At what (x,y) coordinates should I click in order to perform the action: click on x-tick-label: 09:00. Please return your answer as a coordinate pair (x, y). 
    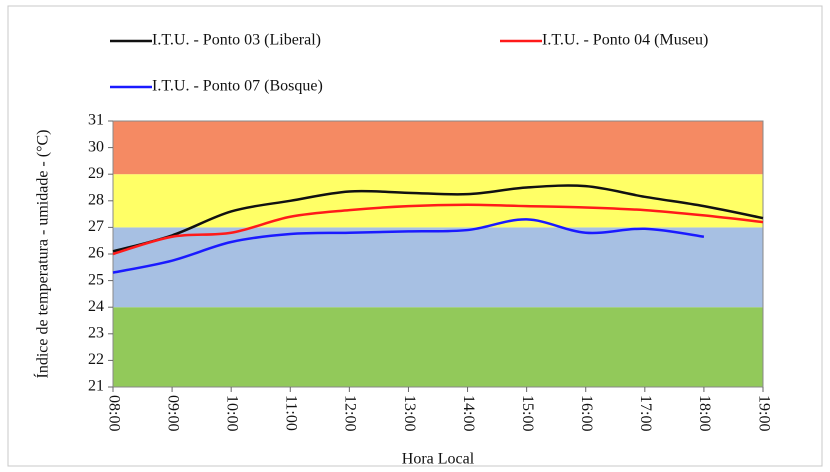
    Looking at the image, I should click on (172, 413).